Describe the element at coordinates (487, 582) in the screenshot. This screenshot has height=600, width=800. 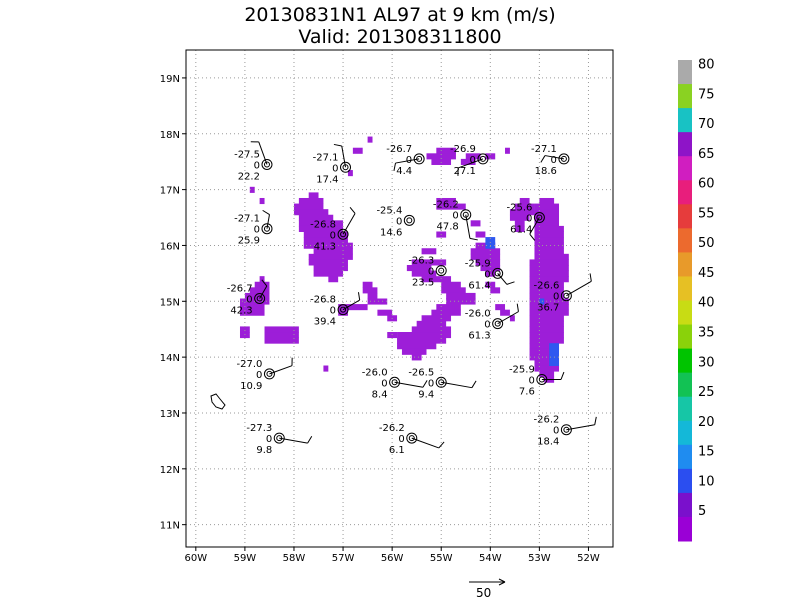
I see `vector-scale` at that location.